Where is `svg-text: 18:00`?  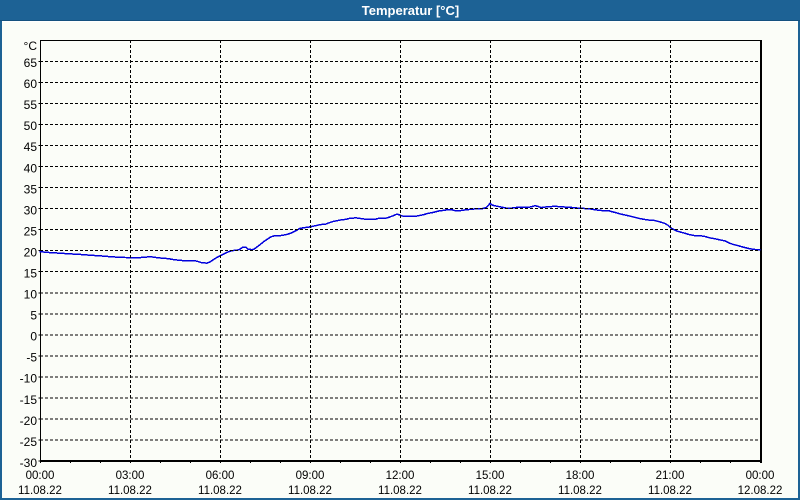 svg-text: 18:00 is located at coordinates (580, 476).